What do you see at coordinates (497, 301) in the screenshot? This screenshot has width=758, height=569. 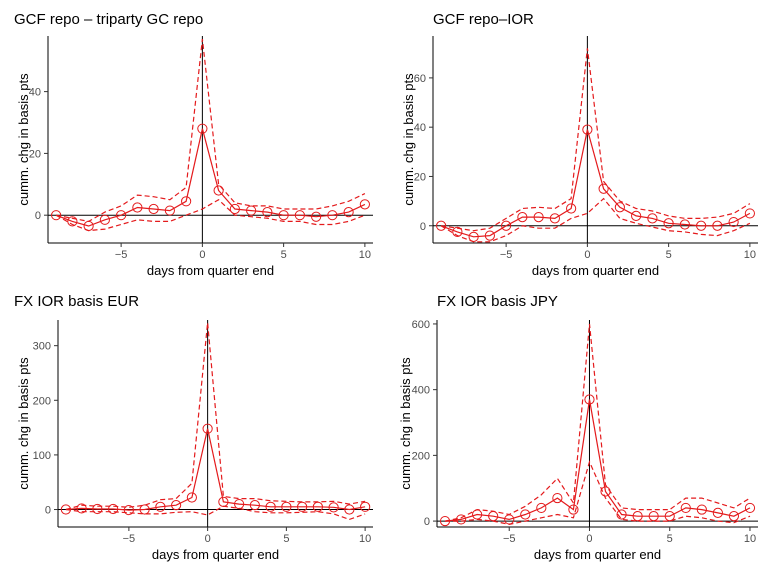 I see `panel-title: FX IOR basis JPY` at bounding box center [497, 301].